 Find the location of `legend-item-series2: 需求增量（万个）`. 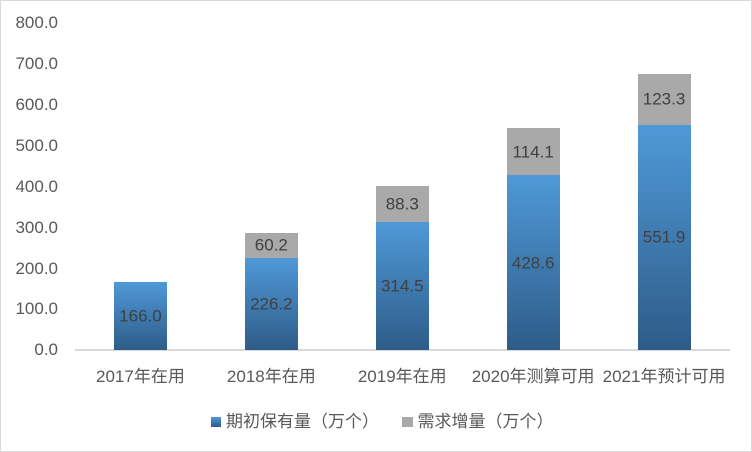

legend-item-series2: 需求增量（万个） is located at coordinates (478, 422).